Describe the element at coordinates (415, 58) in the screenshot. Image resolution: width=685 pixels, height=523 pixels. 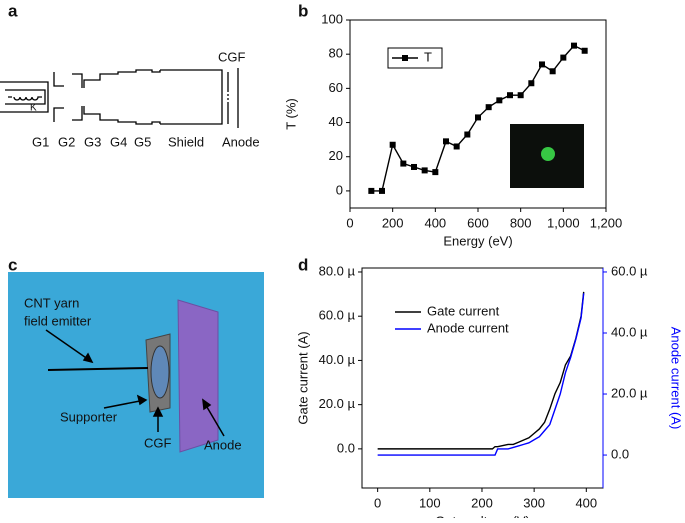
I see `legend-box` at that location.